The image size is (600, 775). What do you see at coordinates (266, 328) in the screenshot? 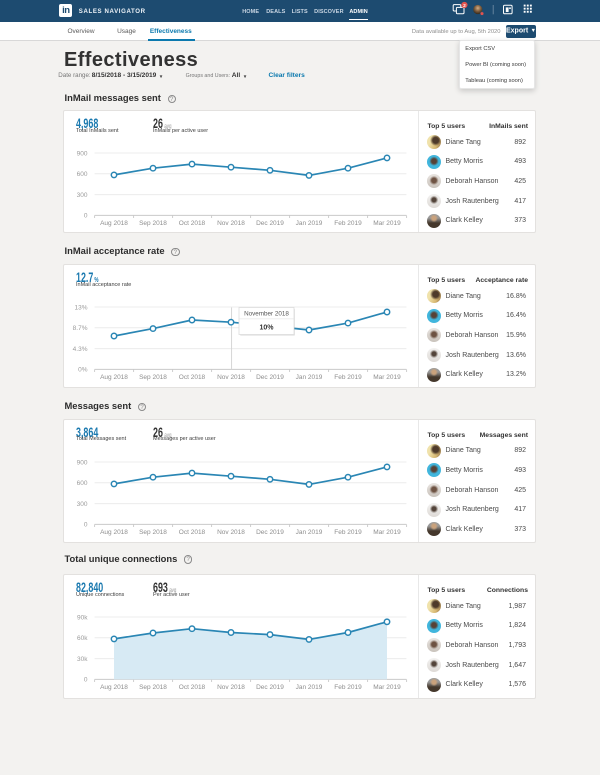
I see `svg-text: 10%` at bounding box center [266, 328].